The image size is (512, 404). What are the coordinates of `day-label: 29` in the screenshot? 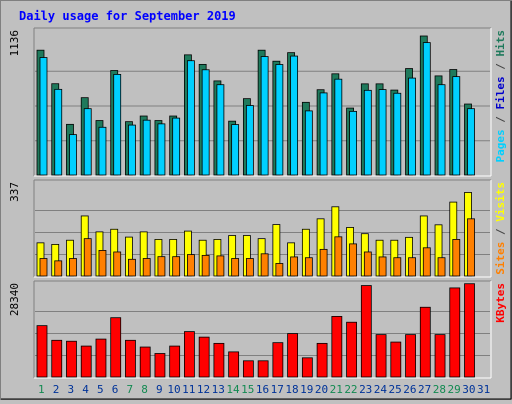 It's located at (454, 389).